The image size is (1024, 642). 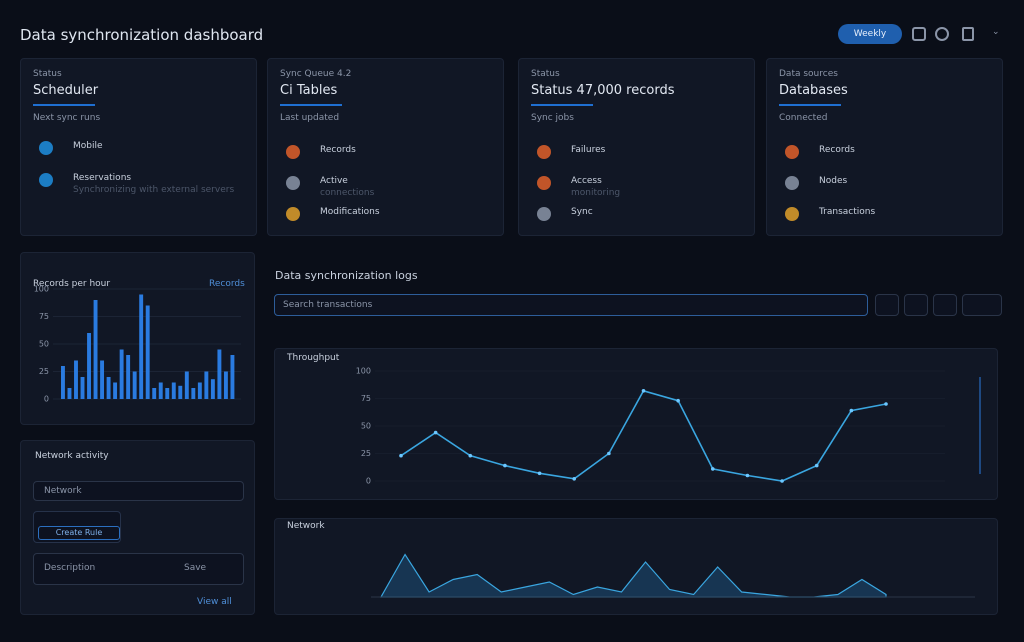 I want to click on y-tick-label: 0, so click(x=368, y=481).